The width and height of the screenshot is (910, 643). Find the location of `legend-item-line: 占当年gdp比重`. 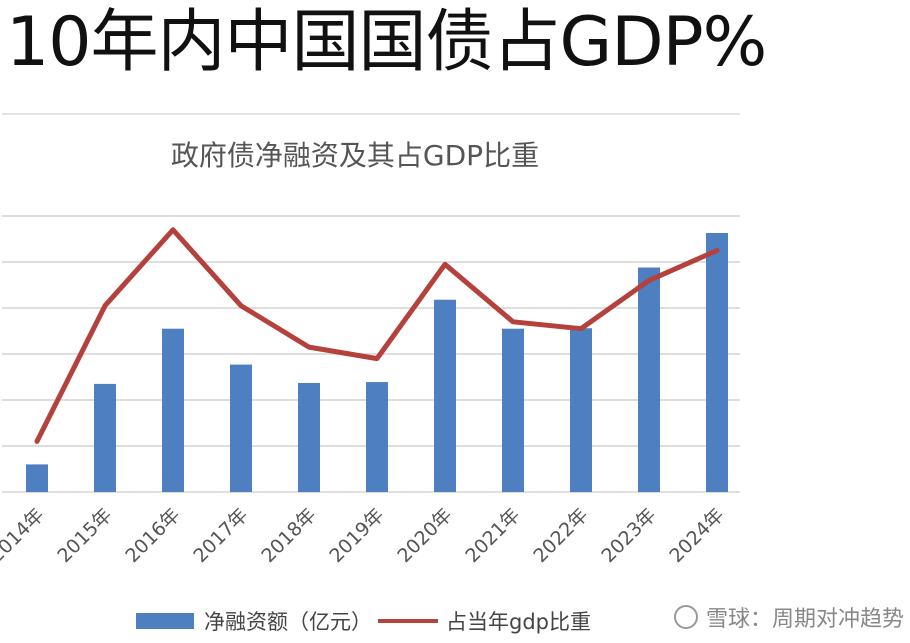

legend-item-line: 占当年gdp比重 is located at coordinates (484, 621).